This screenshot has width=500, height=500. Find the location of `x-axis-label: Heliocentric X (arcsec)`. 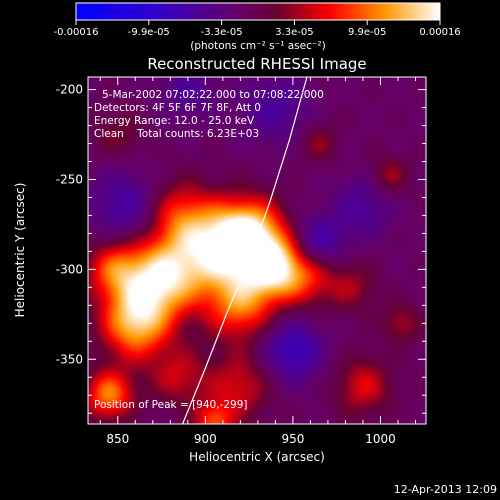

x-axis-label: Heliocentric X (arcsec) is located at coordinates (257, 457).